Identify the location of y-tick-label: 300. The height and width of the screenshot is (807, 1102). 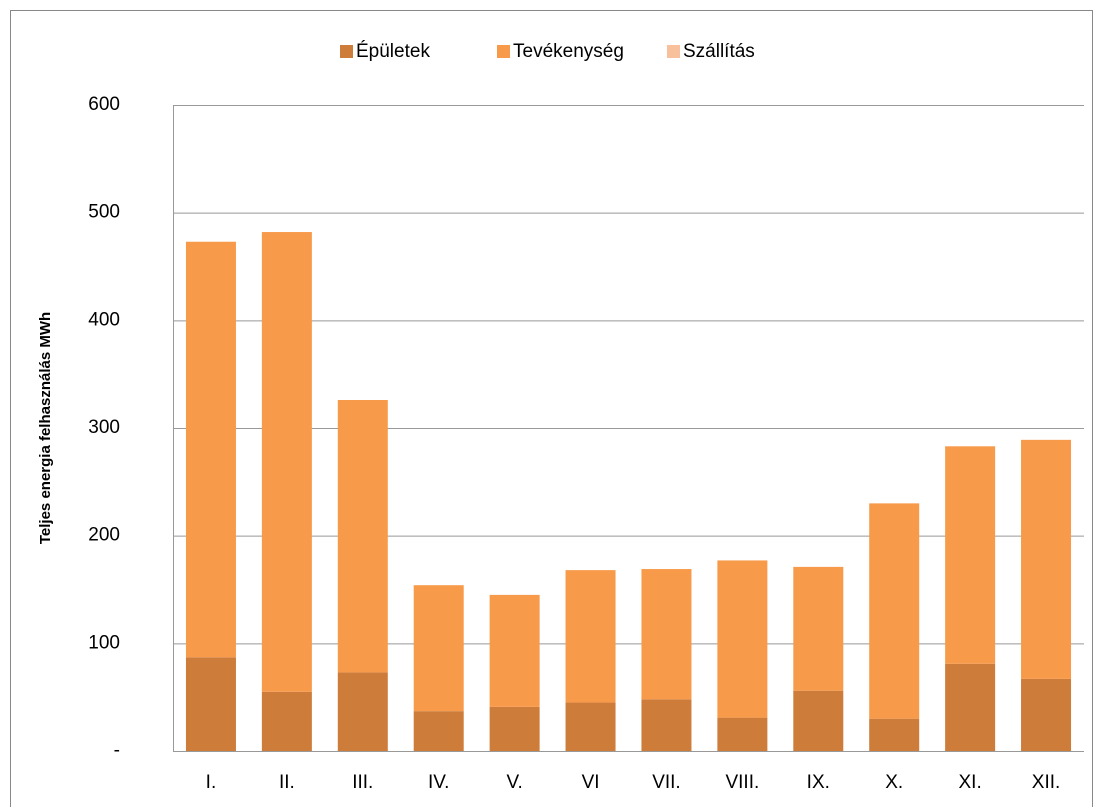
(104, 427).